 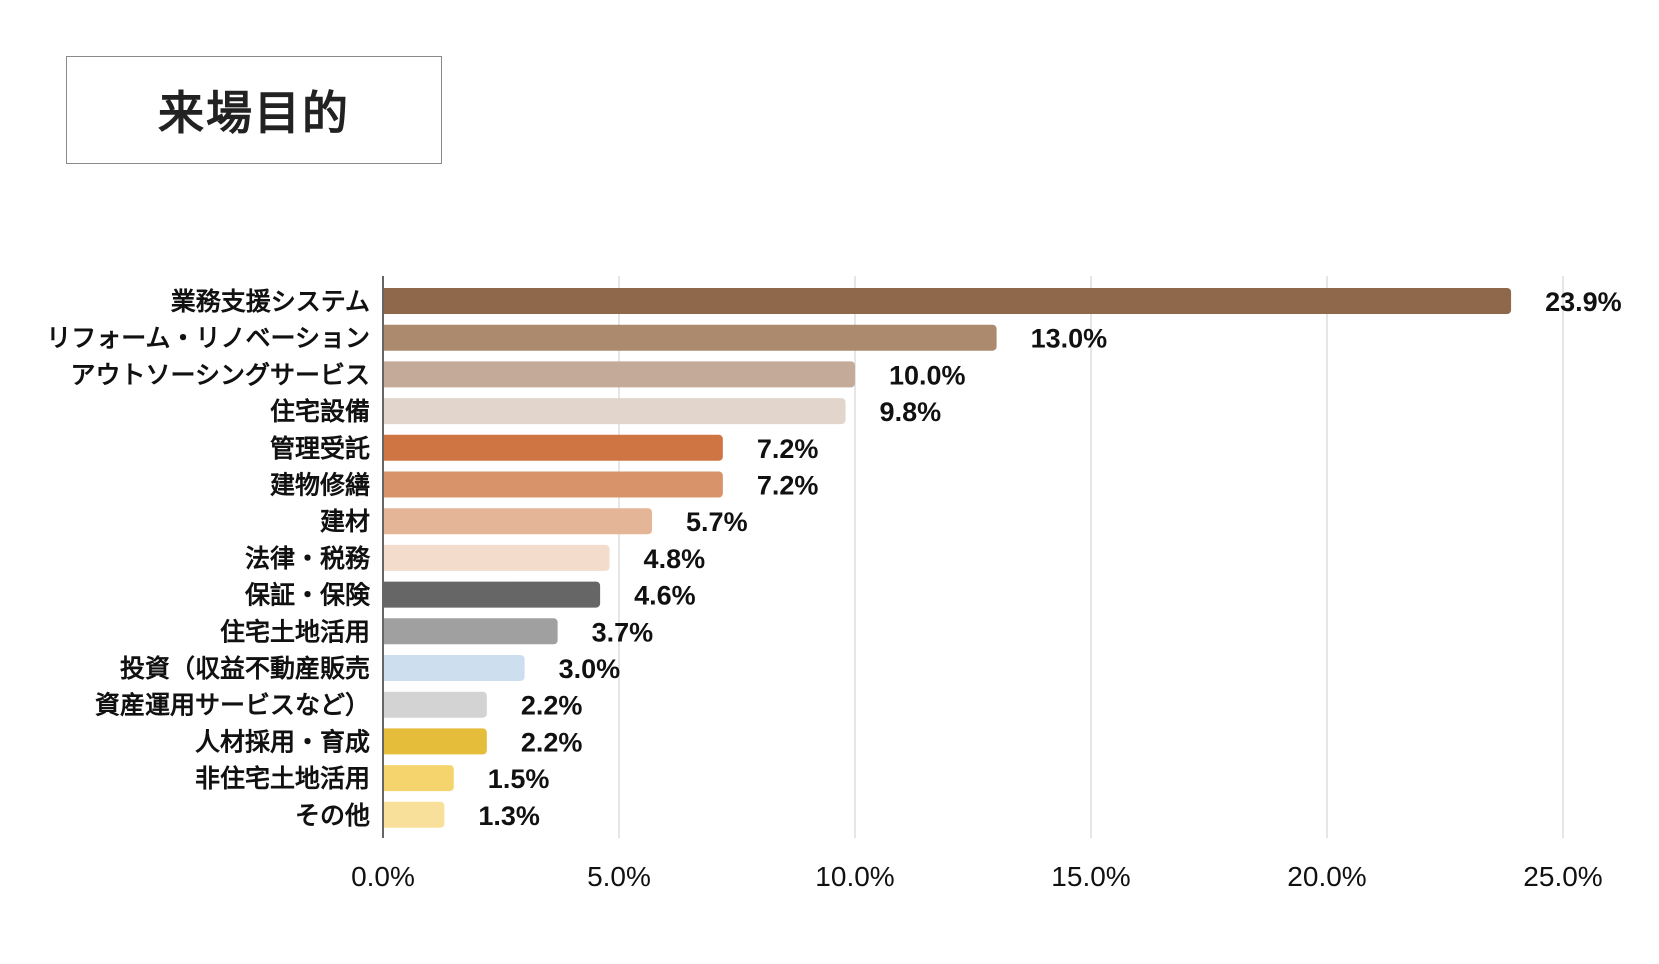 What do you see at coordinates (295, 631) in the screenshot?
I see `category-label: 住宅土地活用` at bounding box center [295, 631].